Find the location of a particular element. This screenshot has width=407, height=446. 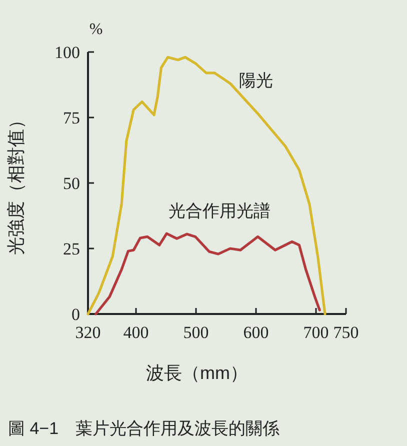

series-label: 光合作用光譜 is located at coordinates (219, 211).